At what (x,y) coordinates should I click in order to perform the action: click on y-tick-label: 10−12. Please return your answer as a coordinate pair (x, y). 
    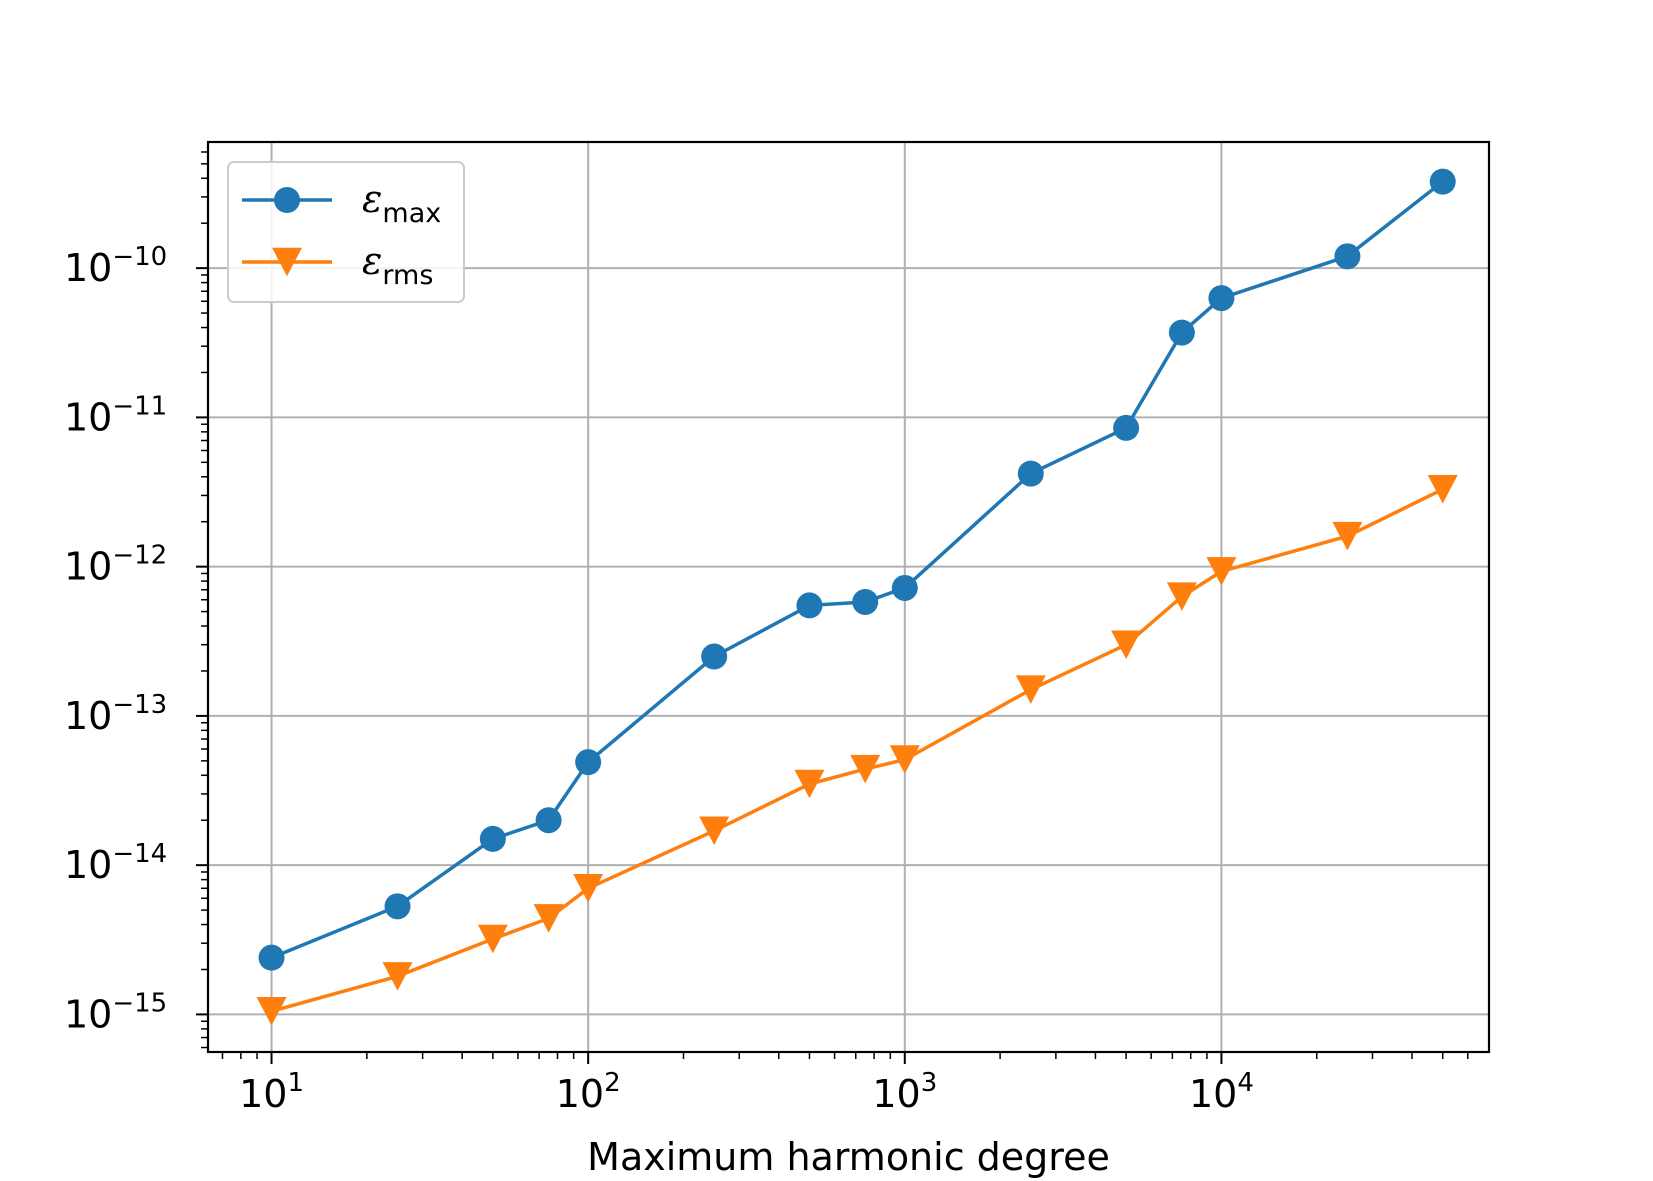
    Looking at the image, I should click on (115, 565).